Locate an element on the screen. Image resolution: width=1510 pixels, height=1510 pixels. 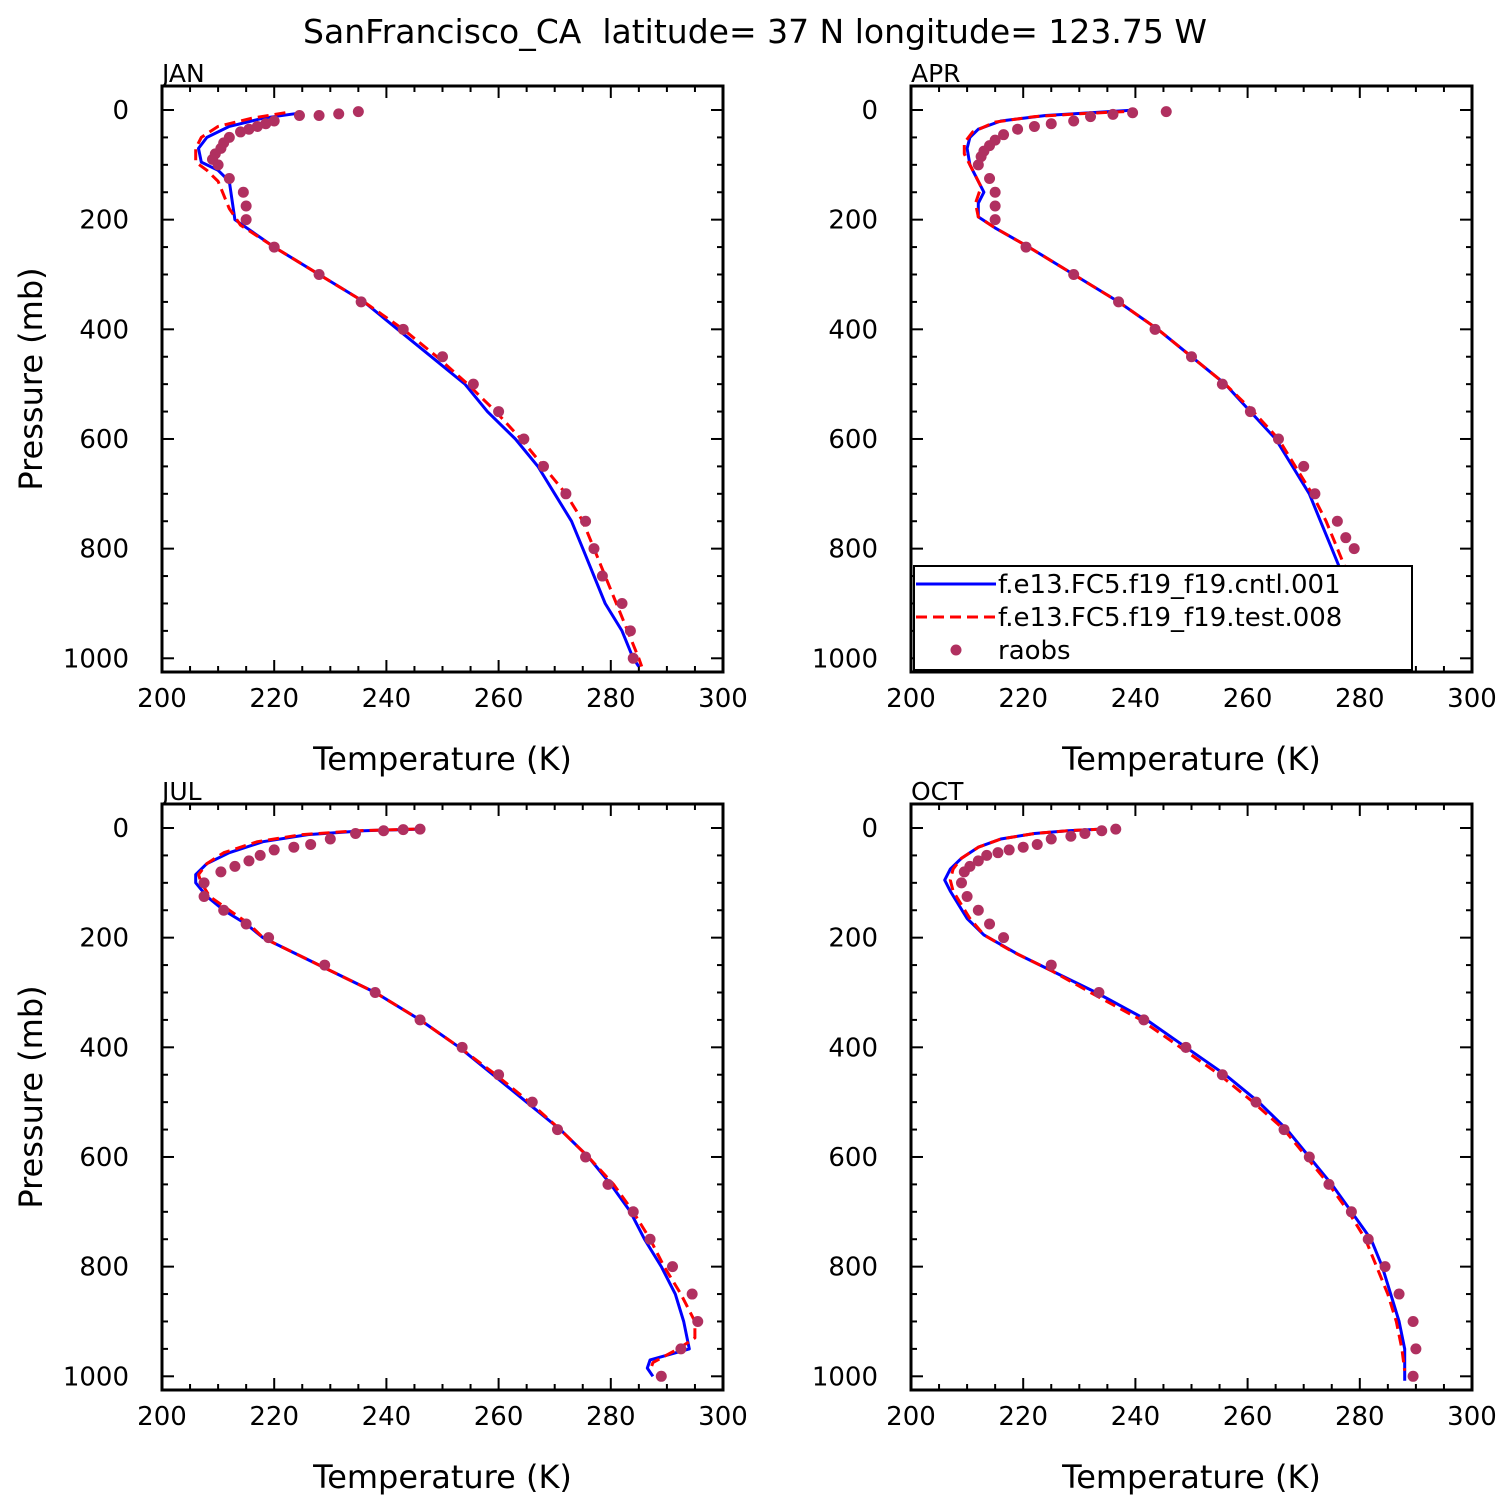
panel-label: APR is located at coordinates (936, 73).